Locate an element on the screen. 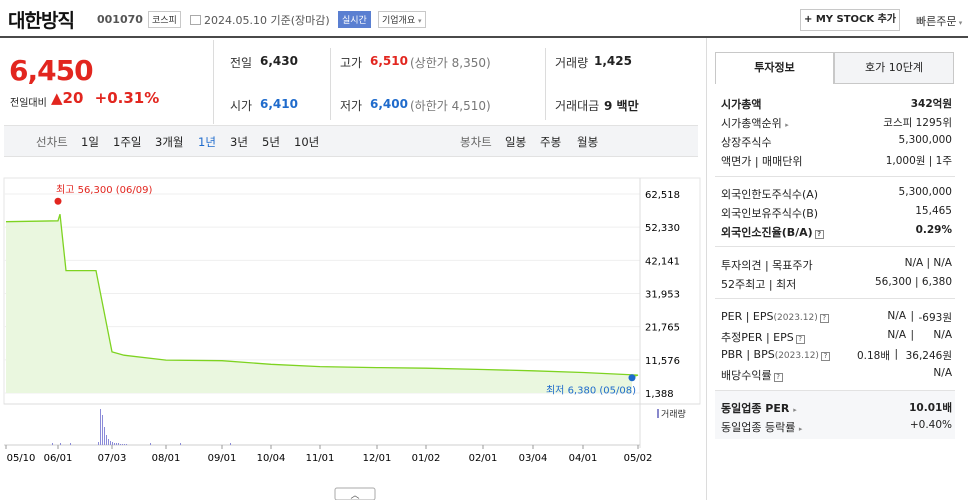  market-cap-rank-label: 시가총액순위 ▸ is located at coordinates (755, 123).